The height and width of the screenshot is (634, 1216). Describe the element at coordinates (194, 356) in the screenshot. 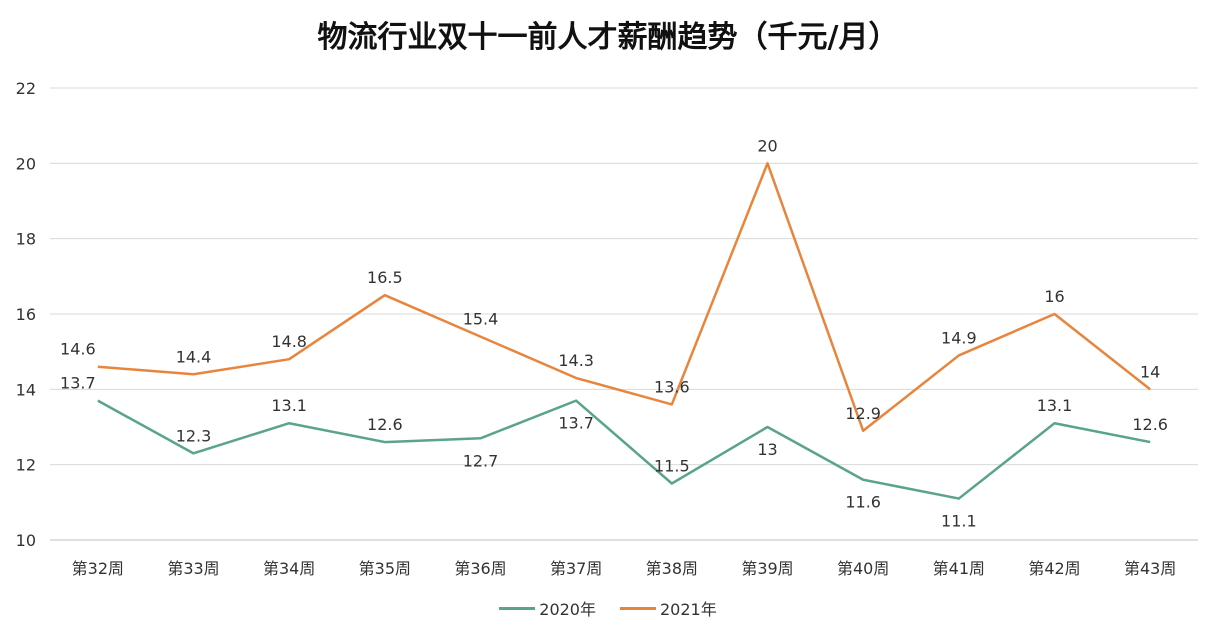

I see `data-label: 14.4` at that location.